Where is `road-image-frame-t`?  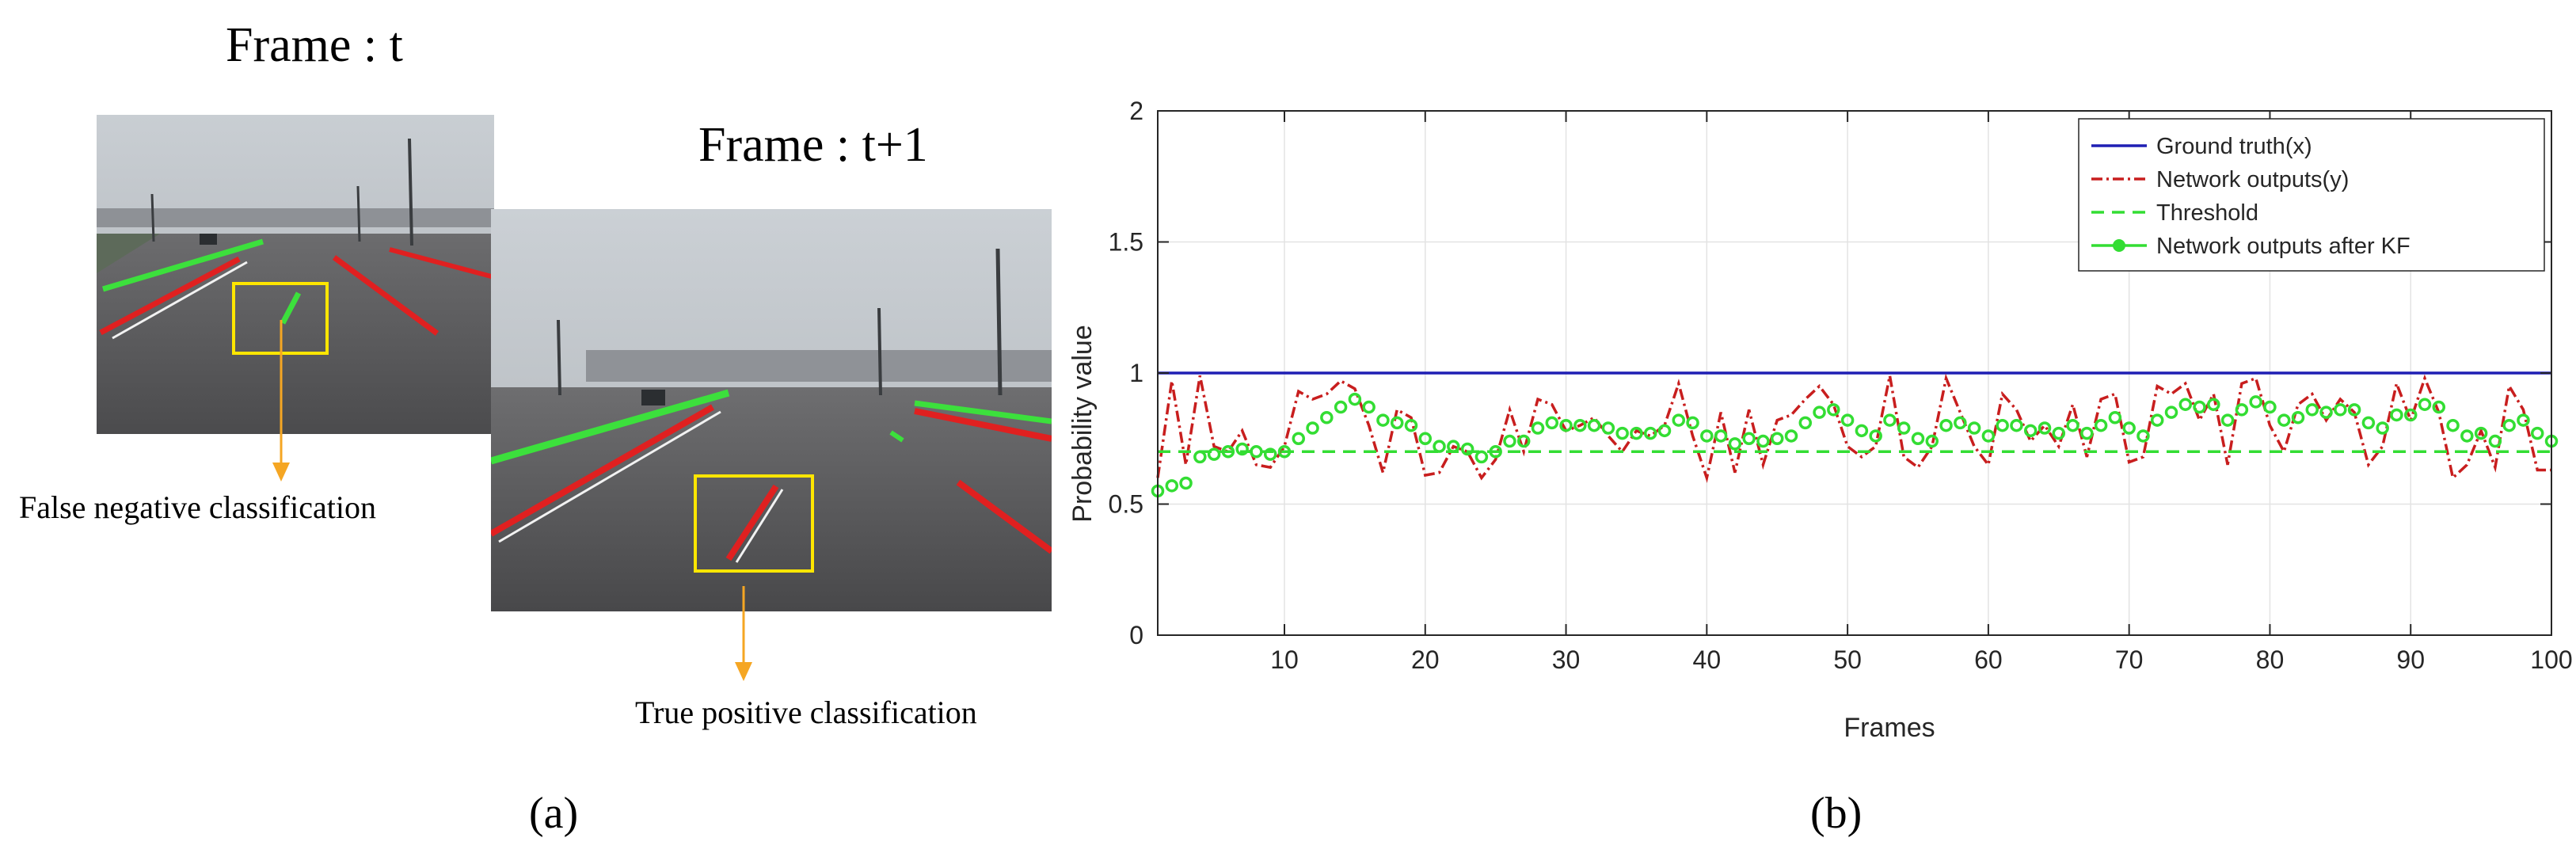
road-image-frame-t is located at coordinates (295, 274).